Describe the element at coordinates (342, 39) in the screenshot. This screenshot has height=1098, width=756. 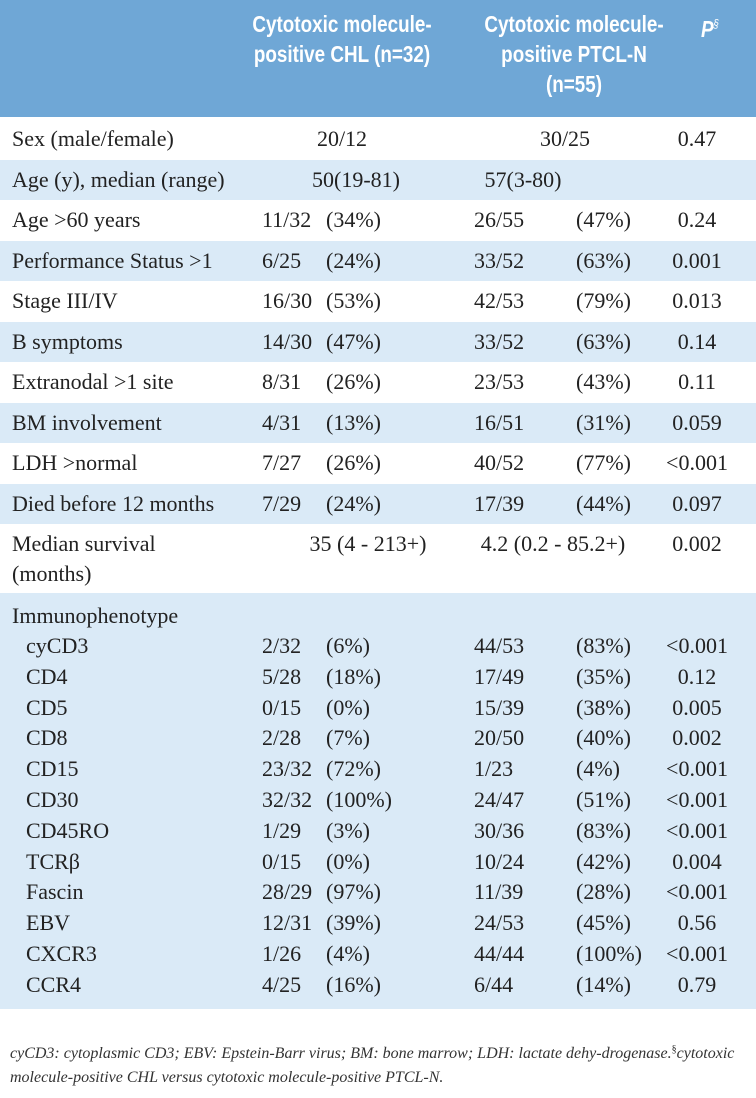
I see `header-chl: Cytotoxic molecule-positive CHL (n=32)` at that location.